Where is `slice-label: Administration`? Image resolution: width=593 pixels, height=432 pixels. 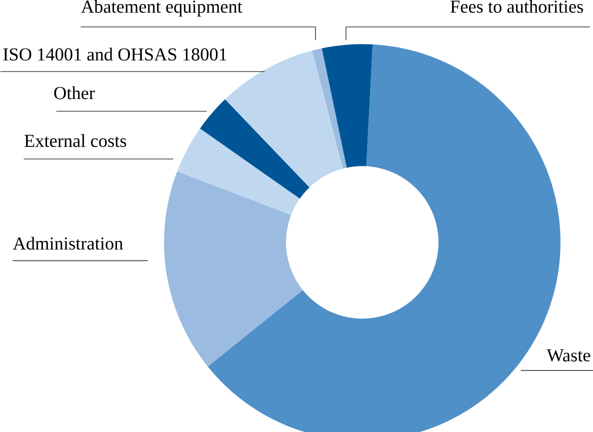 slice-label: Administration is located at coordinates (67, 243).